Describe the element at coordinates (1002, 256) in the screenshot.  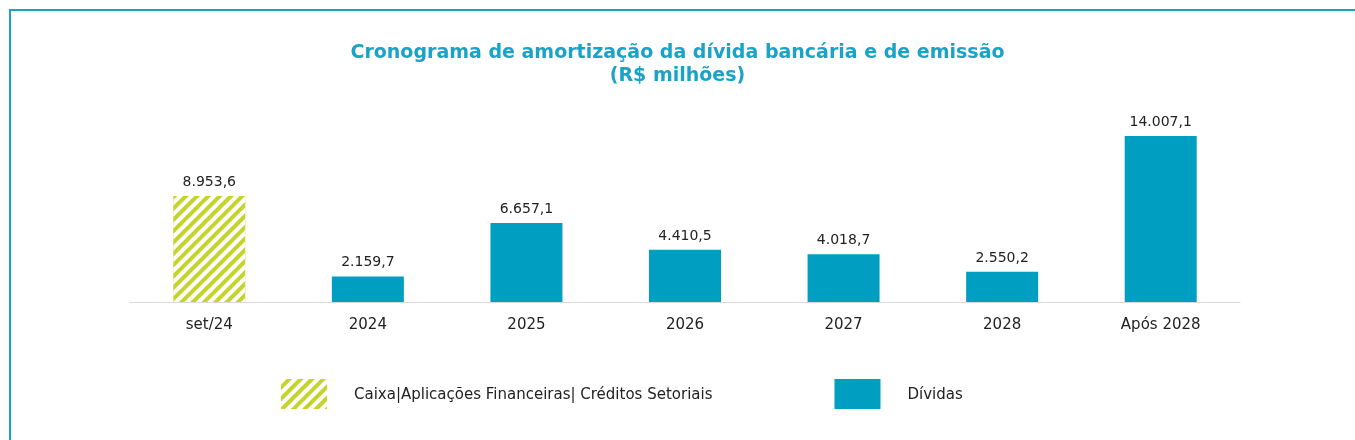
I see `data-label: 2.550,2` at that location.